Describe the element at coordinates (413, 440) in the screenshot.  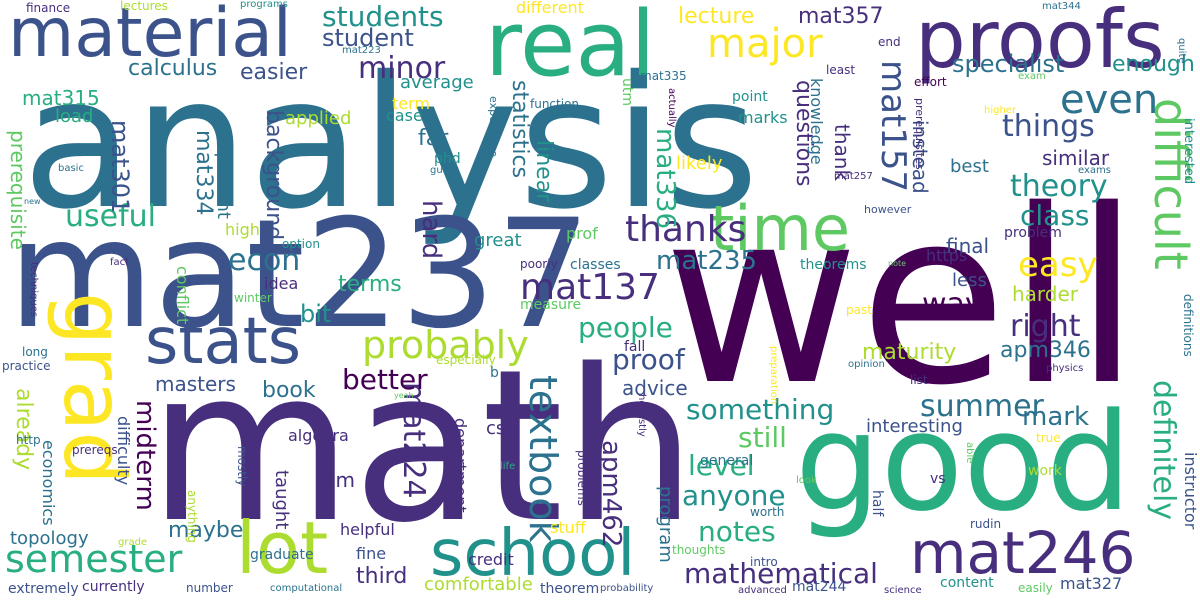
I see `word: mat224` at that location.